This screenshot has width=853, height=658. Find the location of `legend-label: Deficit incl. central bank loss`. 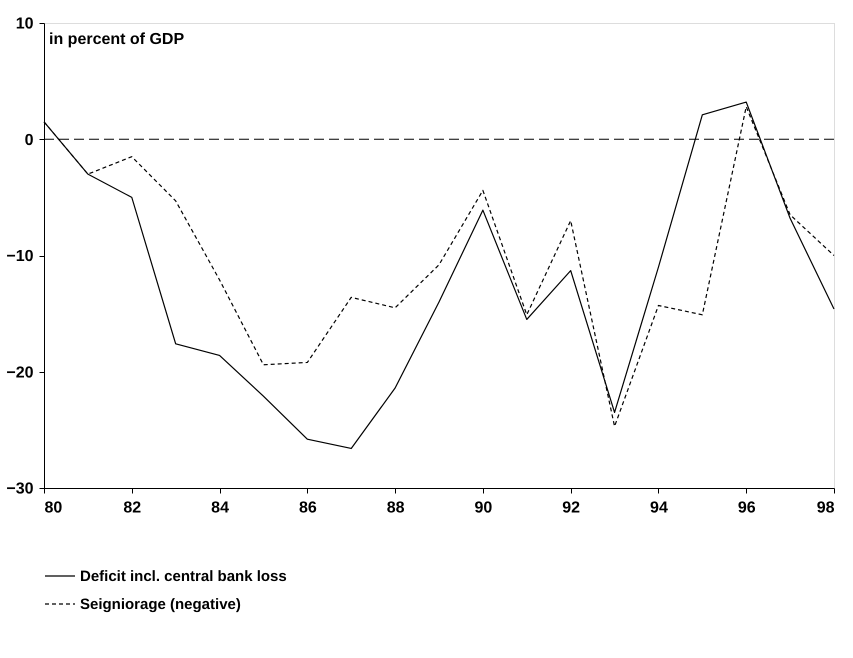

legend-label: Deficit incl. central bank loss is located at coordinates (183, 576).